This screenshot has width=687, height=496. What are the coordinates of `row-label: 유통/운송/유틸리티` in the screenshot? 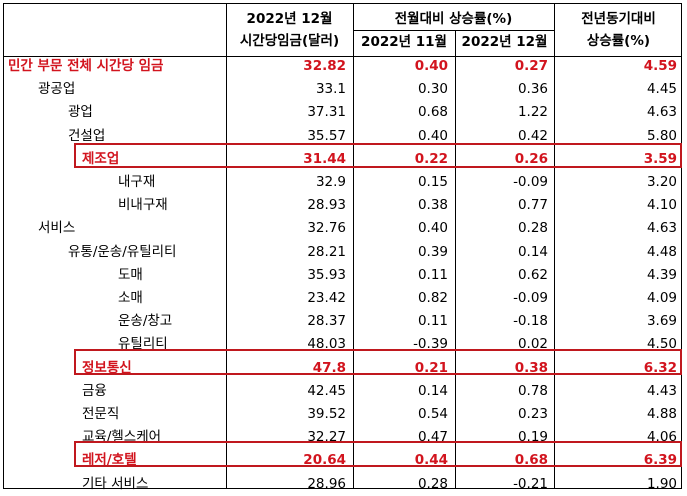 It's located at (122, 251).